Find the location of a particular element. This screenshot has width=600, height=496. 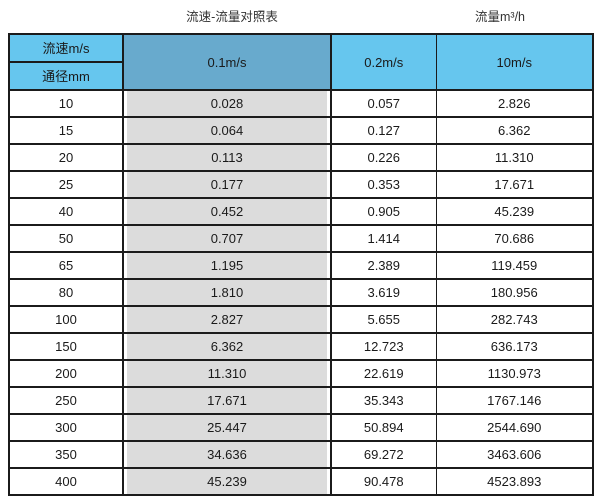

value-cell-02ms: 0.905 is located at coordinates (383, 211).